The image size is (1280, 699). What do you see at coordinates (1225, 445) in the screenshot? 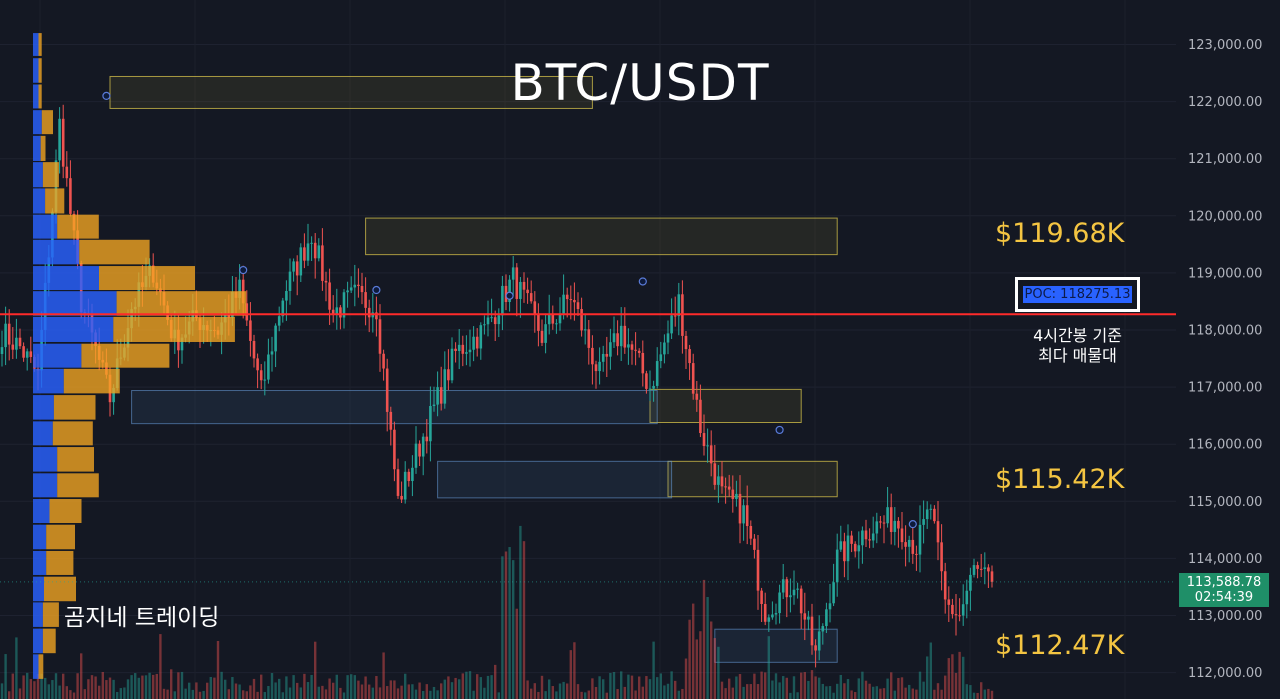
I see `price-tick-label: 116,000.00` at bounding box center [1225, 445].